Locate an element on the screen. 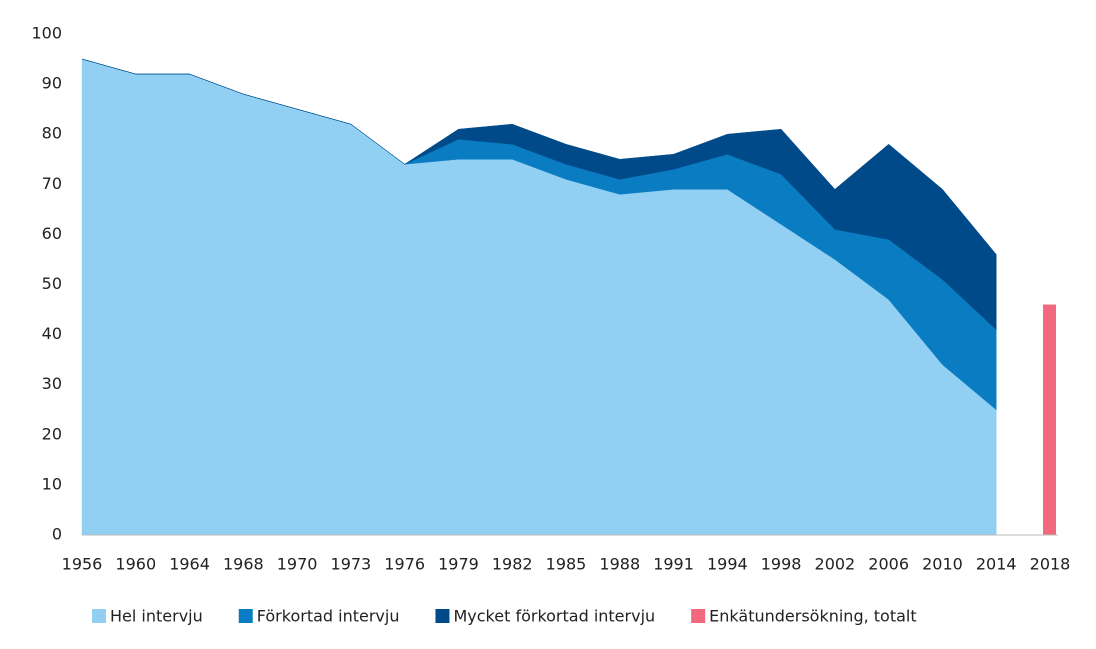 Image resolution: width=1096 pixels, height=649 pixels. y-tick-label: 90 is located at coordinates (52, 83).